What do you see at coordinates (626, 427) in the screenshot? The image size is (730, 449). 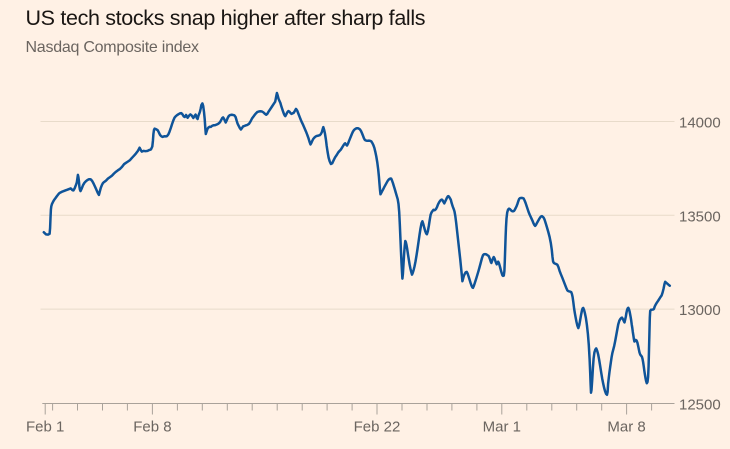 I see `svg-text: Mar 8` at bounding box center [626, 427].